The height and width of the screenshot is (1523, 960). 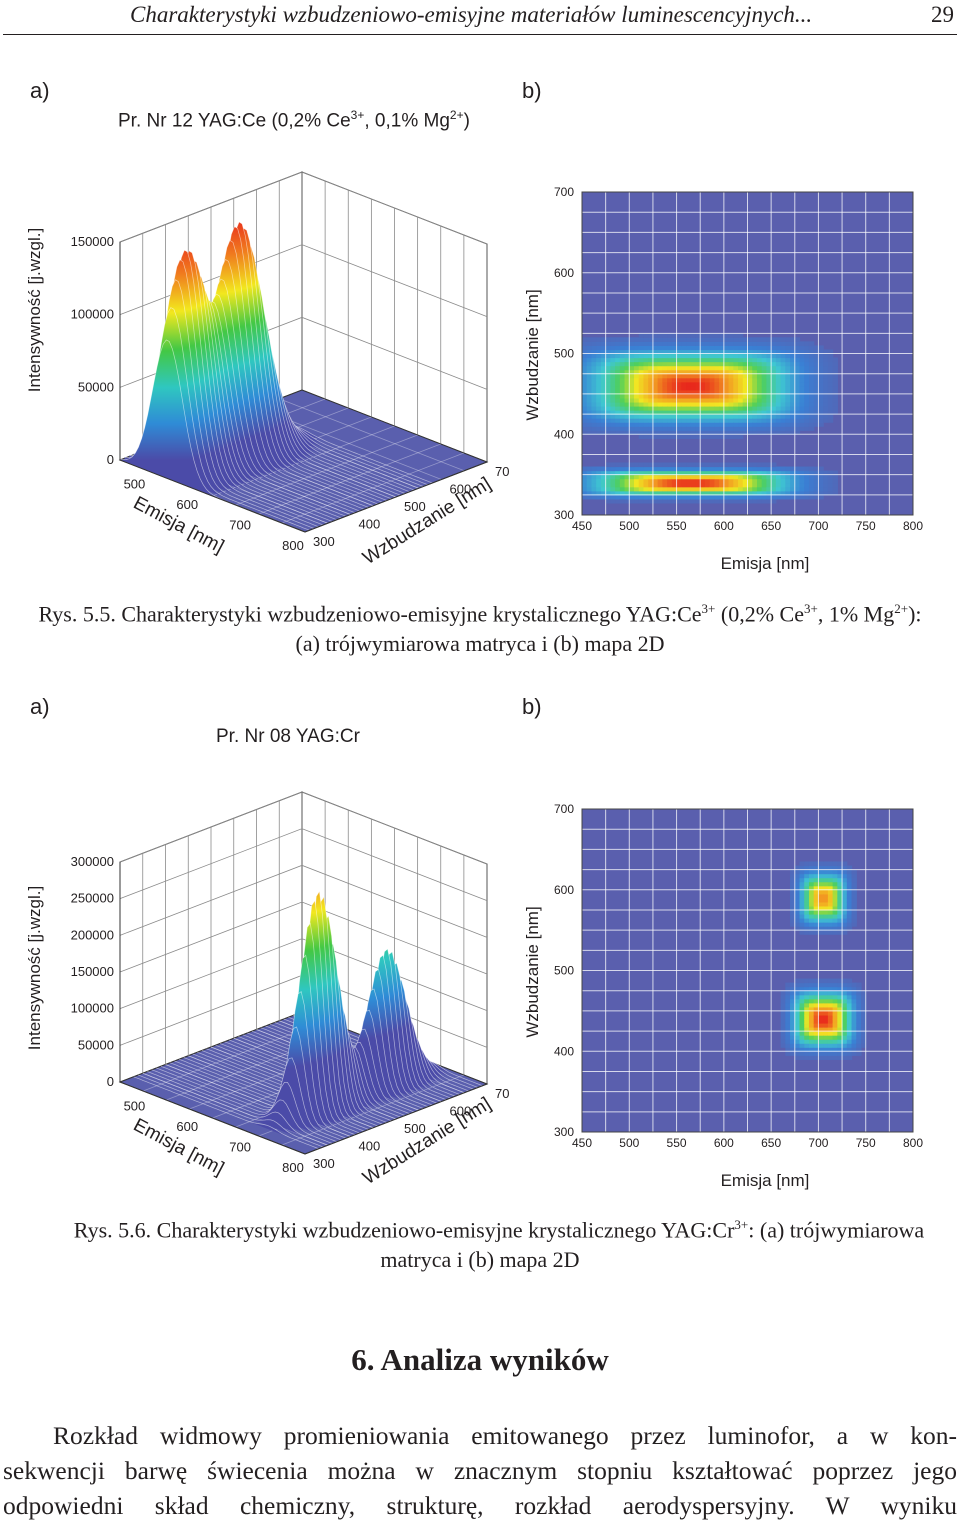 I want to click on y-tick-label: 400, so click(x=564, y=434).